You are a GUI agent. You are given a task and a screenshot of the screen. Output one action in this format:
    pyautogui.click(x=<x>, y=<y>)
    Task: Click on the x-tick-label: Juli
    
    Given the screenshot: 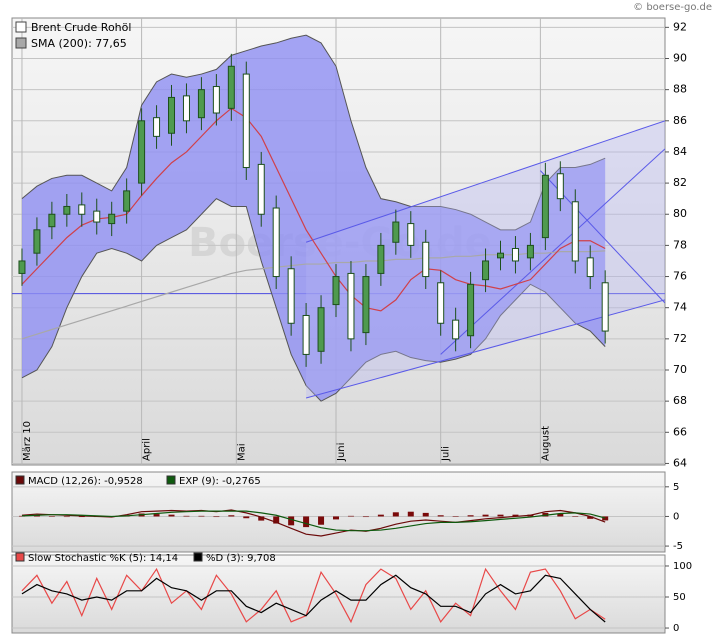 What is the action you would take?
    pyautogui.click(x=446, y=454)
    